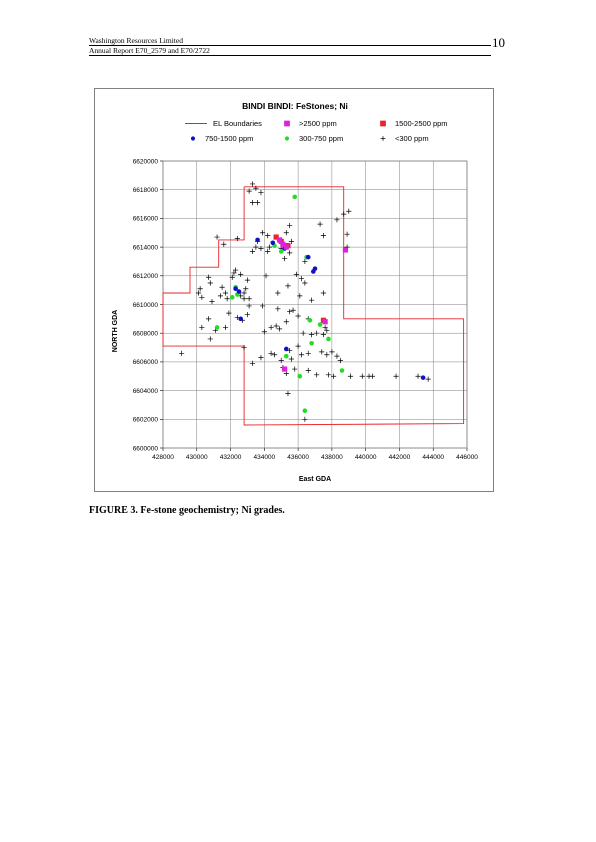 The width and height of the screenshot is (596, 842). I want to click on y-tick-label: 6616000, so click(146, 219).